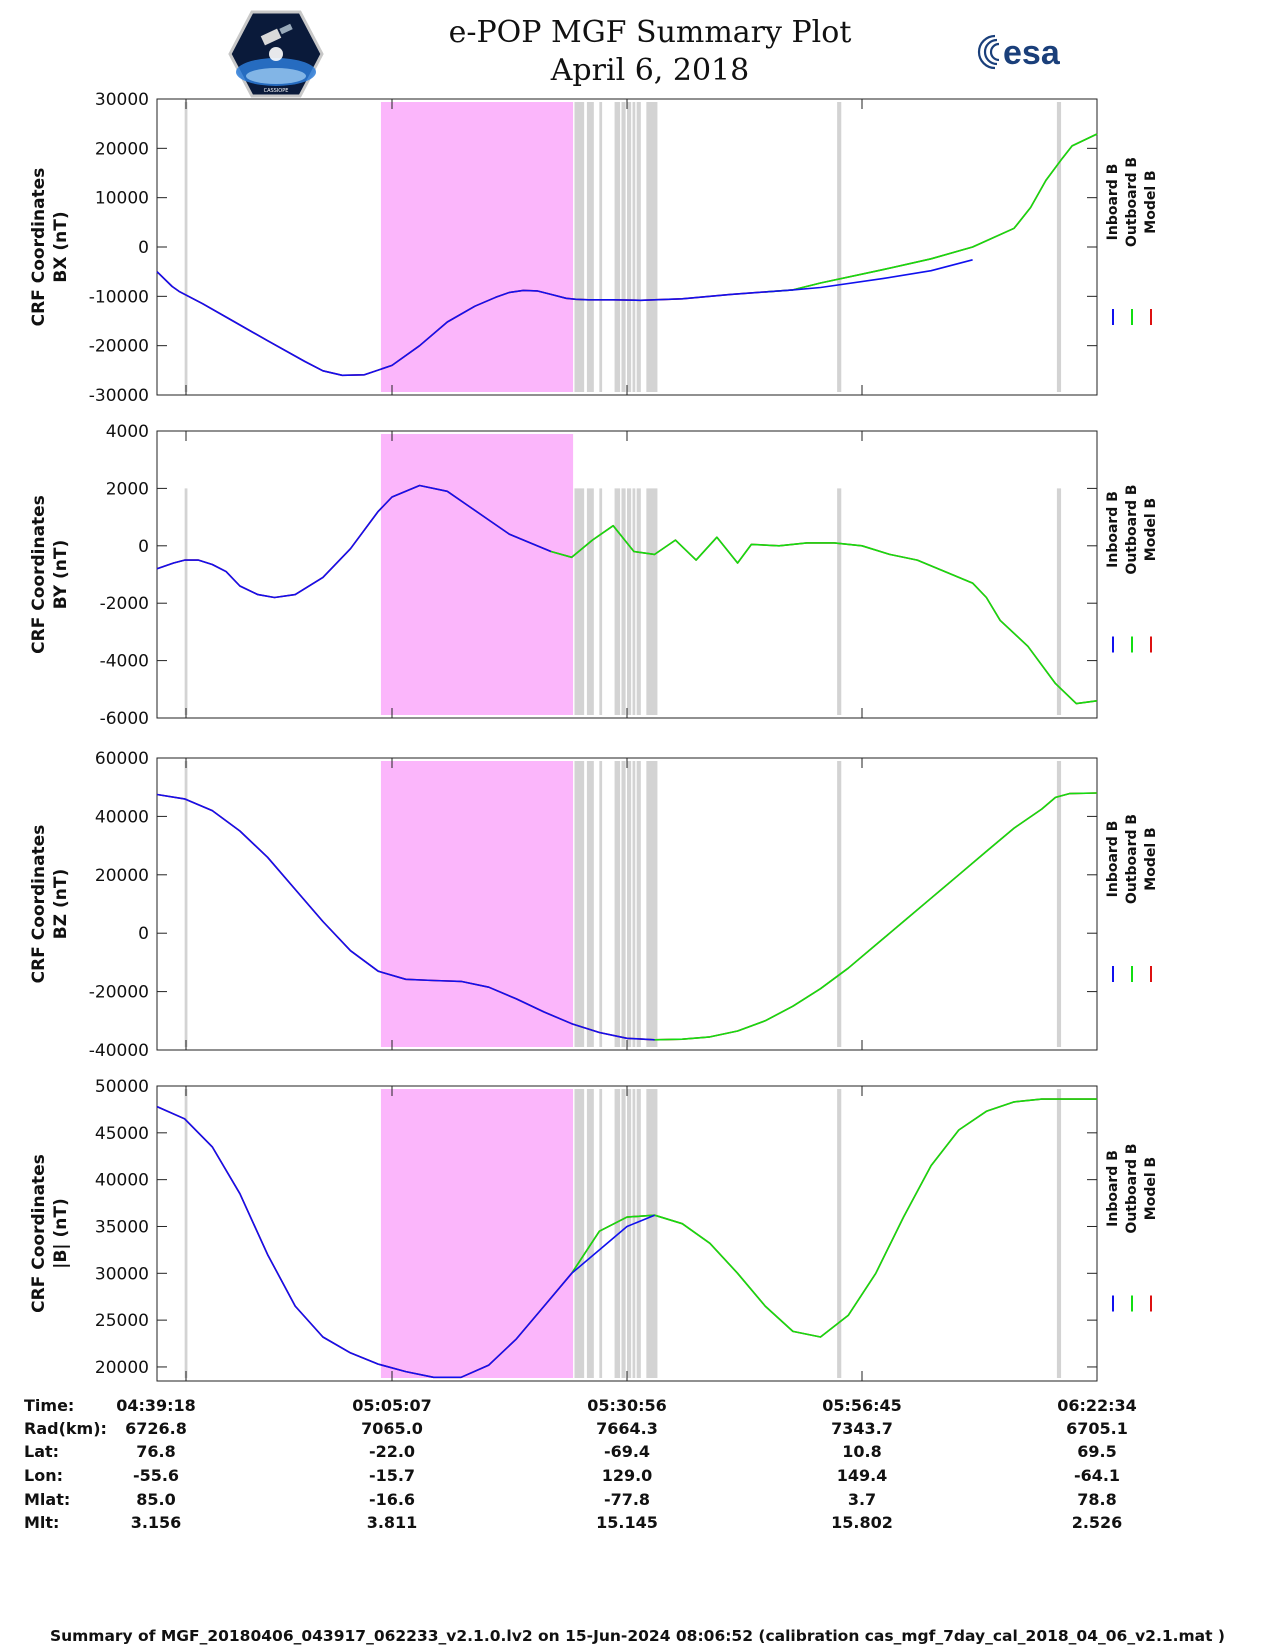  What do you see at coordinates (122, 1227) in the screenshot?
I see `y-tick-label: 35000` at bounding box center [122, 1227].